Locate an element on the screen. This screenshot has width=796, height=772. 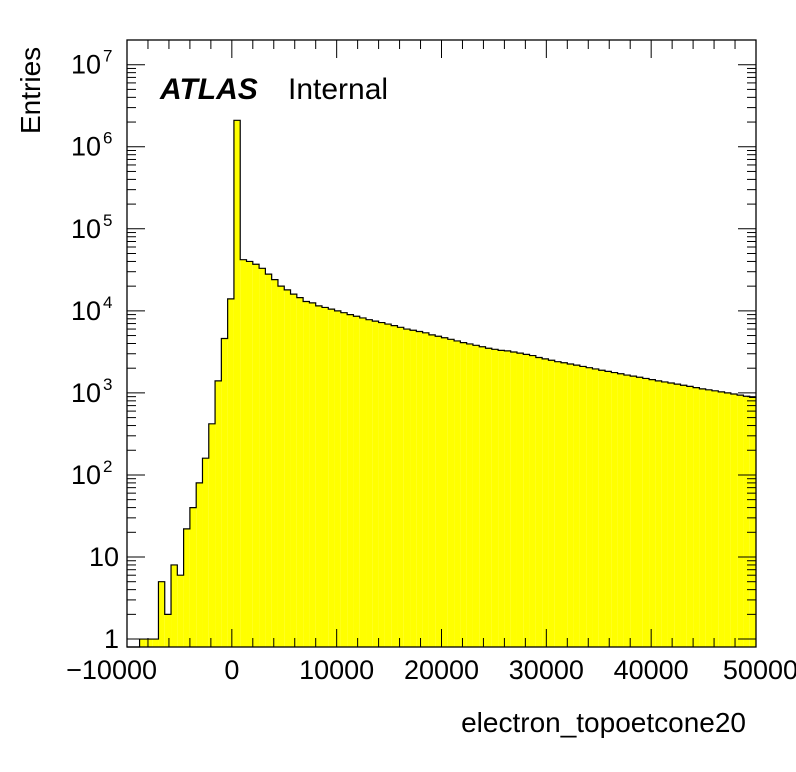
y-tick-exponent: 7 is located at coordinates (107, 56).